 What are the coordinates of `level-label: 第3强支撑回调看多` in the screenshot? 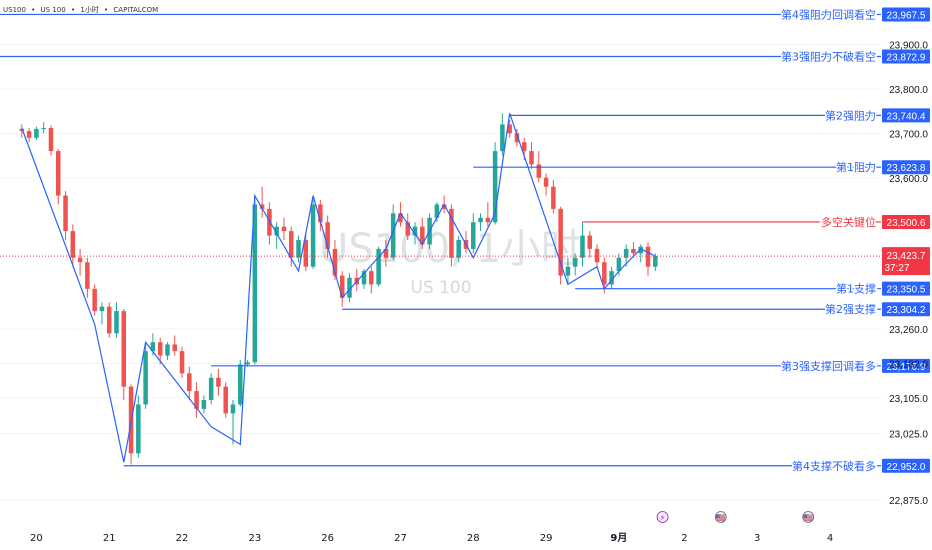 It's located at (828, 366).